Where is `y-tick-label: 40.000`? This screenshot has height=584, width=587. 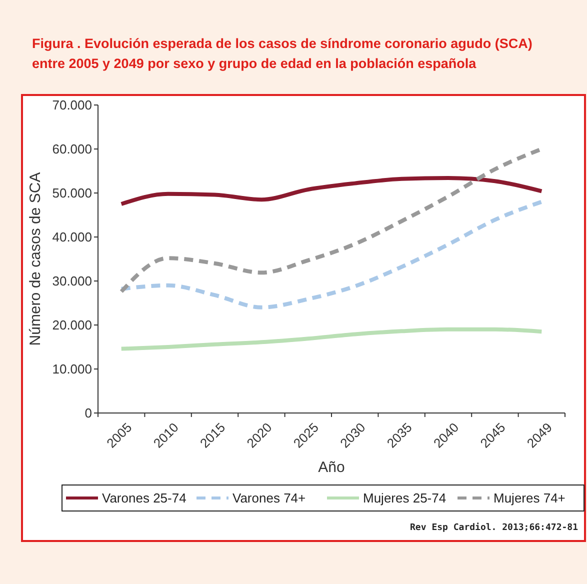
y-tick-label: 40.000 is located at coordinates (72, 237).